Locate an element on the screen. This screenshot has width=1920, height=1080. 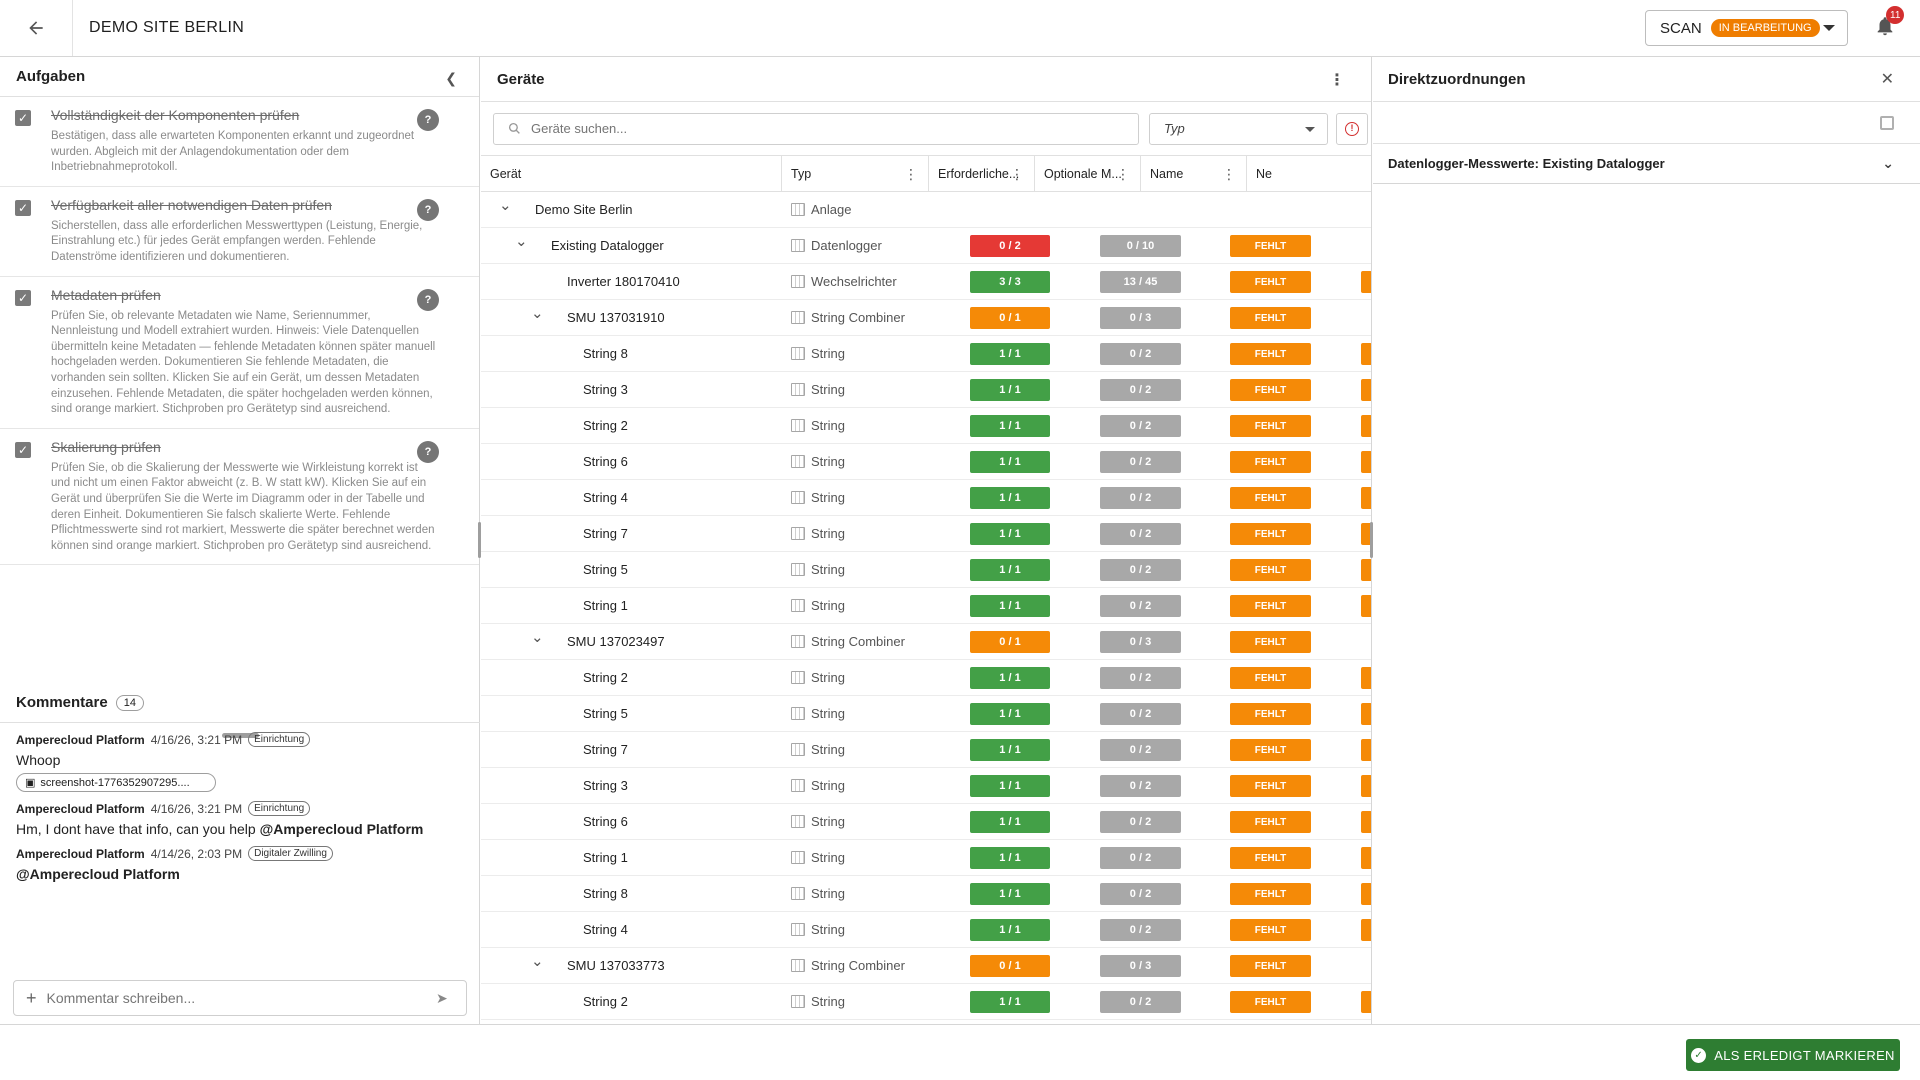
comment-timestamp: 4/16/26, 3:21 PM is located at coordinates (196, 808).